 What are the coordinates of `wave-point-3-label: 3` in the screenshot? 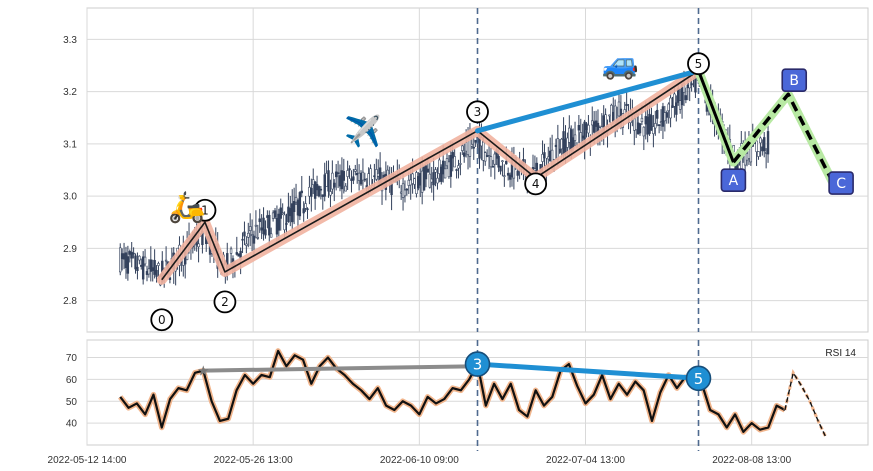 It's located at (478, 112).